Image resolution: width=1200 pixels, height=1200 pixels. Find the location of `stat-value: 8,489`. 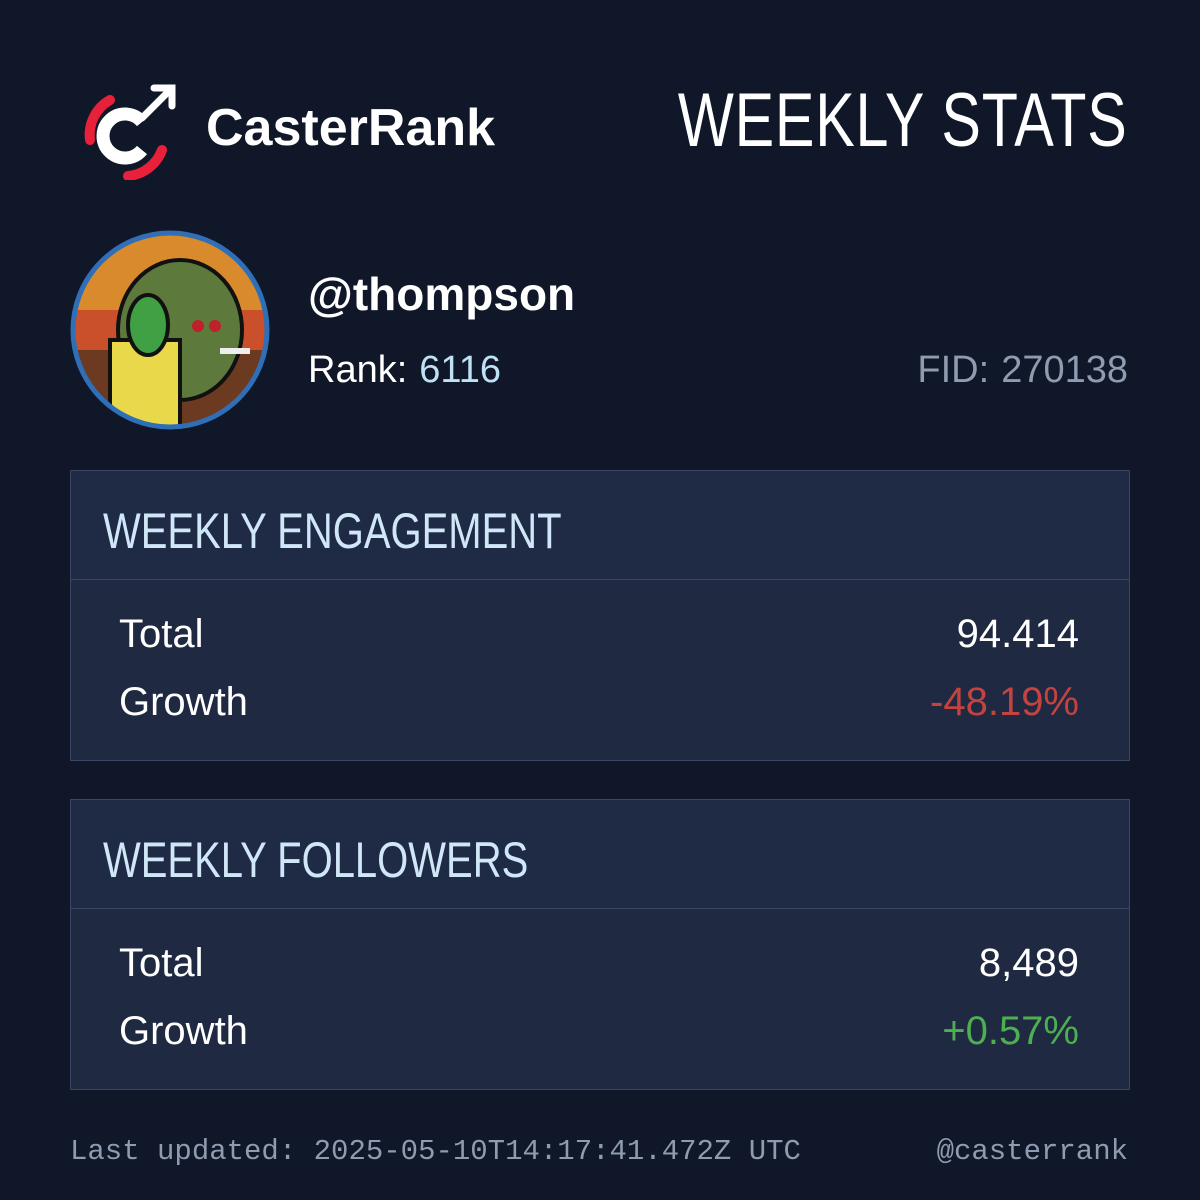

stat-value: 8,489 is located at coordinates (1028, 963).